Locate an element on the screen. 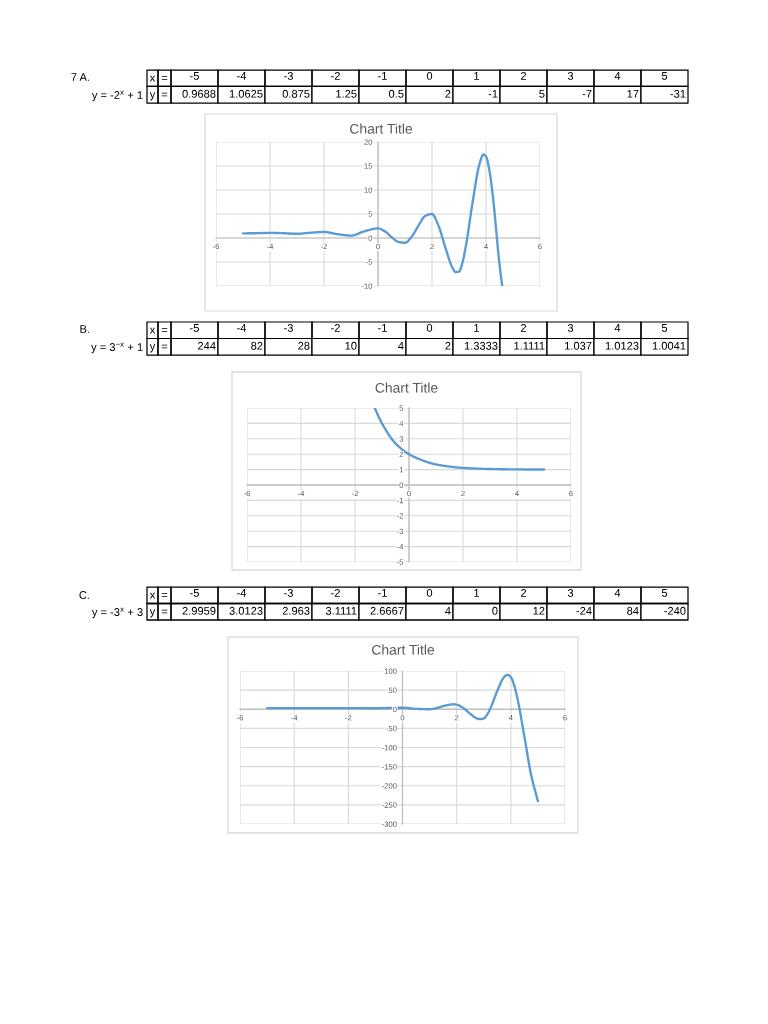 This screenshot has width=768, height=1024. data-label: 82 is located at coordinates (257, 345).